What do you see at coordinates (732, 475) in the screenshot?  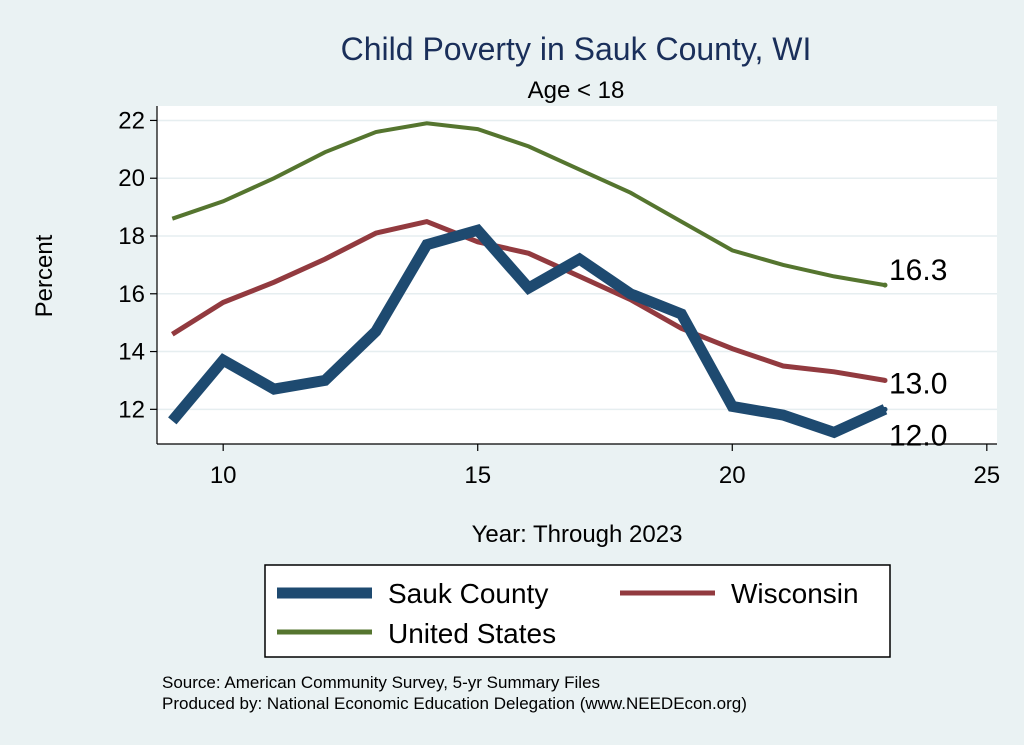 I see `x-tick-label-20: 20` at bounding box center [732, 475].